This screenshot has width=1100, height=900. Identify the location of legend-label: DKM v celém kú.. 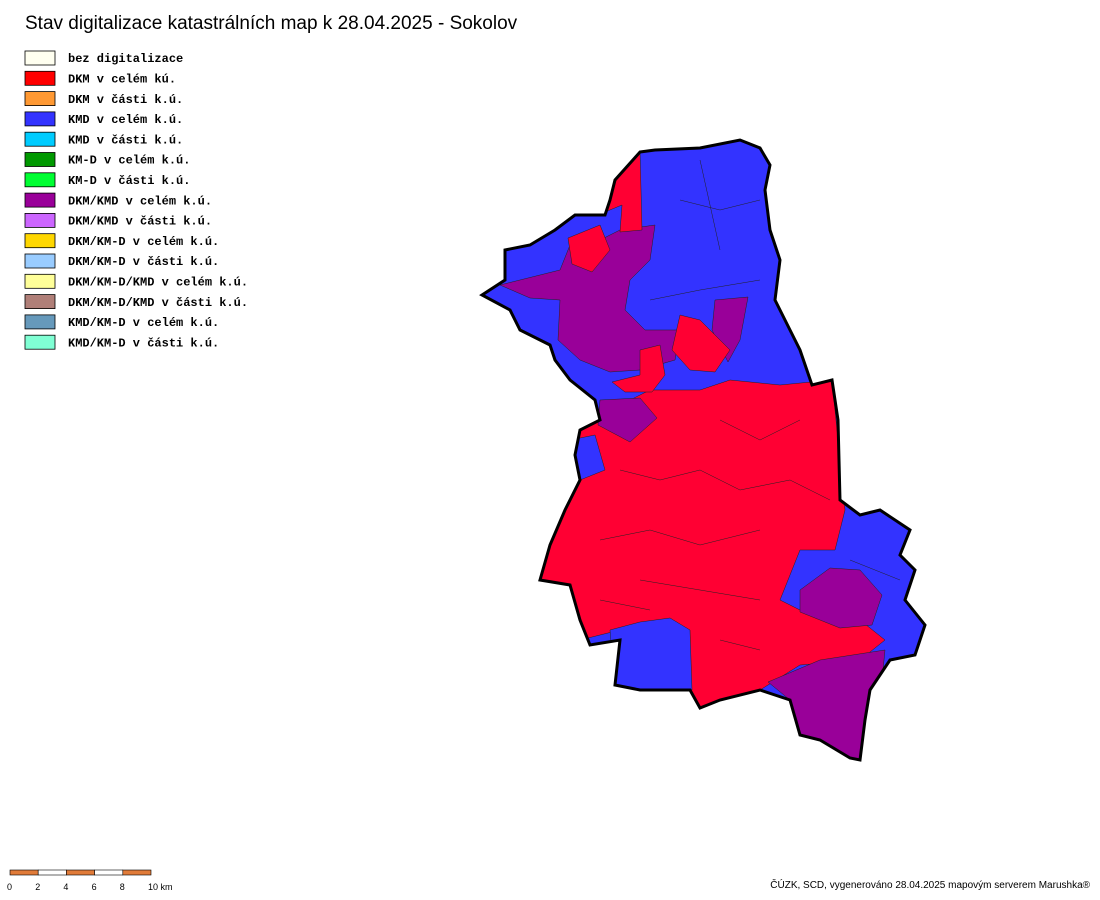
(122, 79).